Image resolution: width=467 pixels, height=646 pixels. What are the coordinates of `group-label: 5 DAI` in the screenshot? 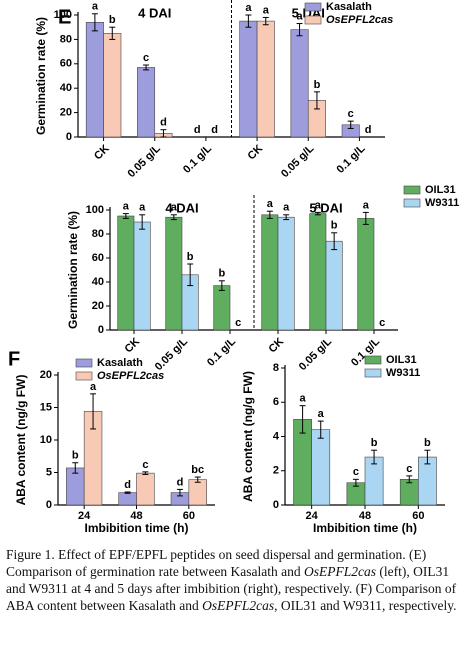 It's located at (325, 207).